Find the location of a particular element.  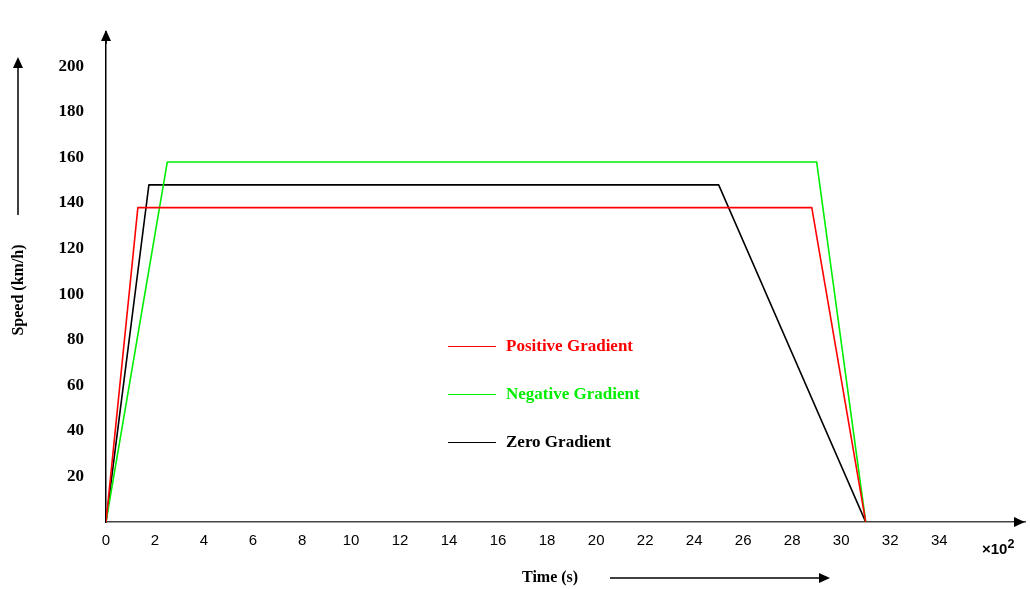

y-tick-label: 140 is located at coordinates (71, 202).